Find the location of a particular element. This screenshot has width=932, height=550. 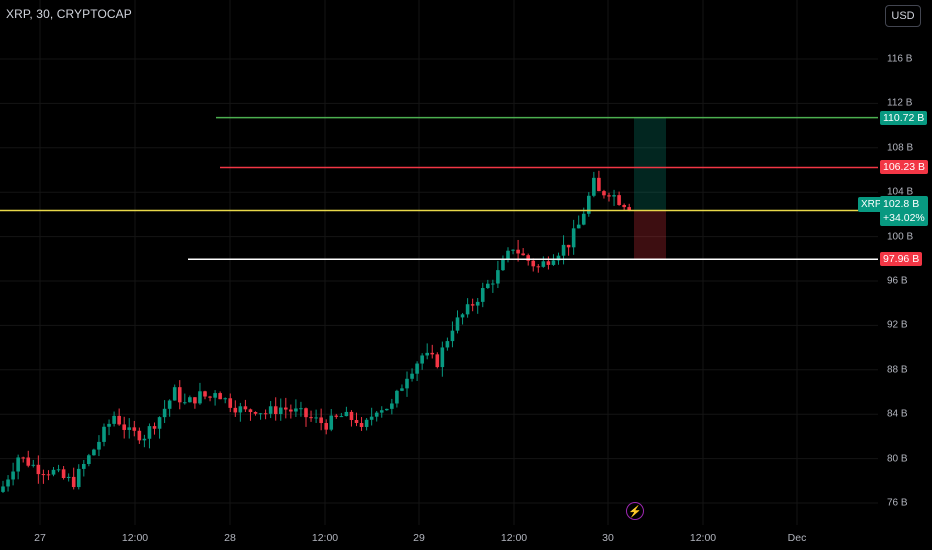

y-tick-label: 84 B is located at coordinates (897, 414).